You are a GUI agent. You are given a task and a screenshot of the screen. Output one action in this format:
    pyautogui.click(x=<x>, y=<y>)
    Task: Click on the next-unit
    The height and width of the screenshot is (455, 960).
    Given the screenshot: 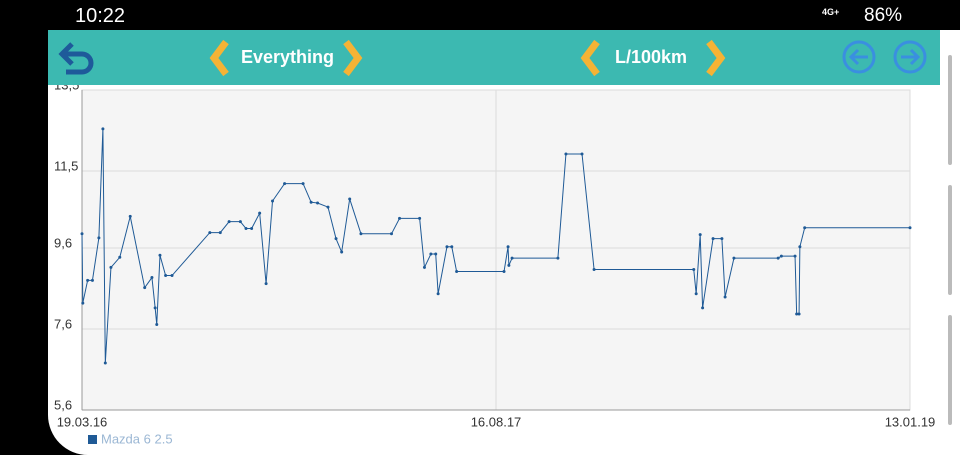 What is the action you would take?
    pyautogui.click(x=716, y=58)
    